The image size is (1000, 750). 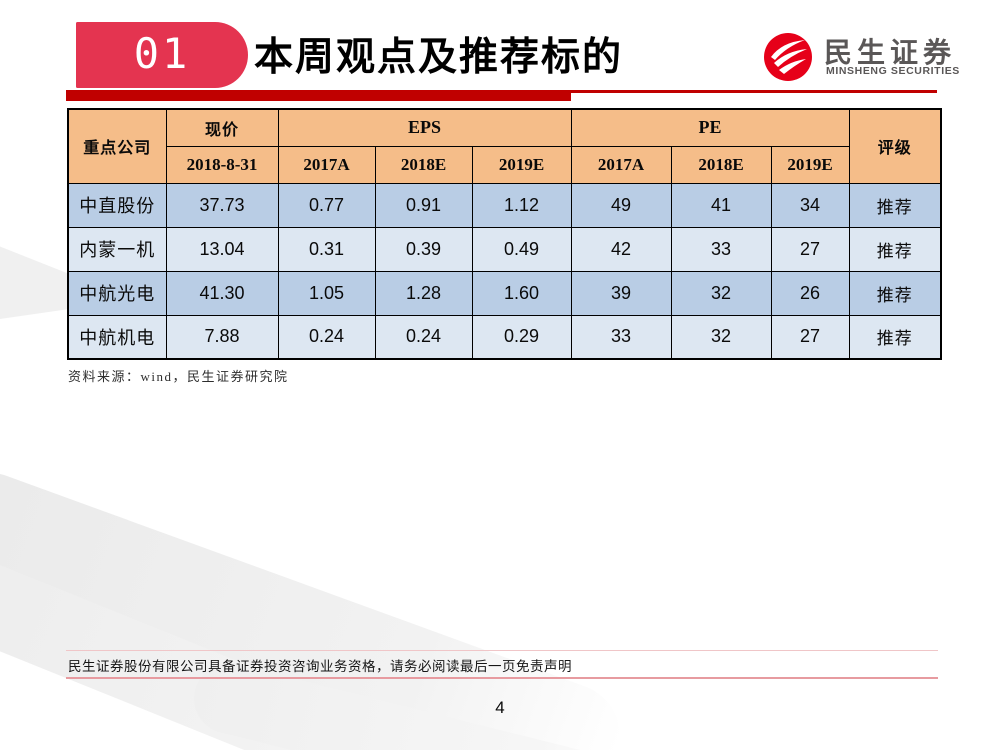 What do you see at coordinates (423, 205) in the screenshot?
I see `cell-eps: 0.91` at bounding box center [423, 205].